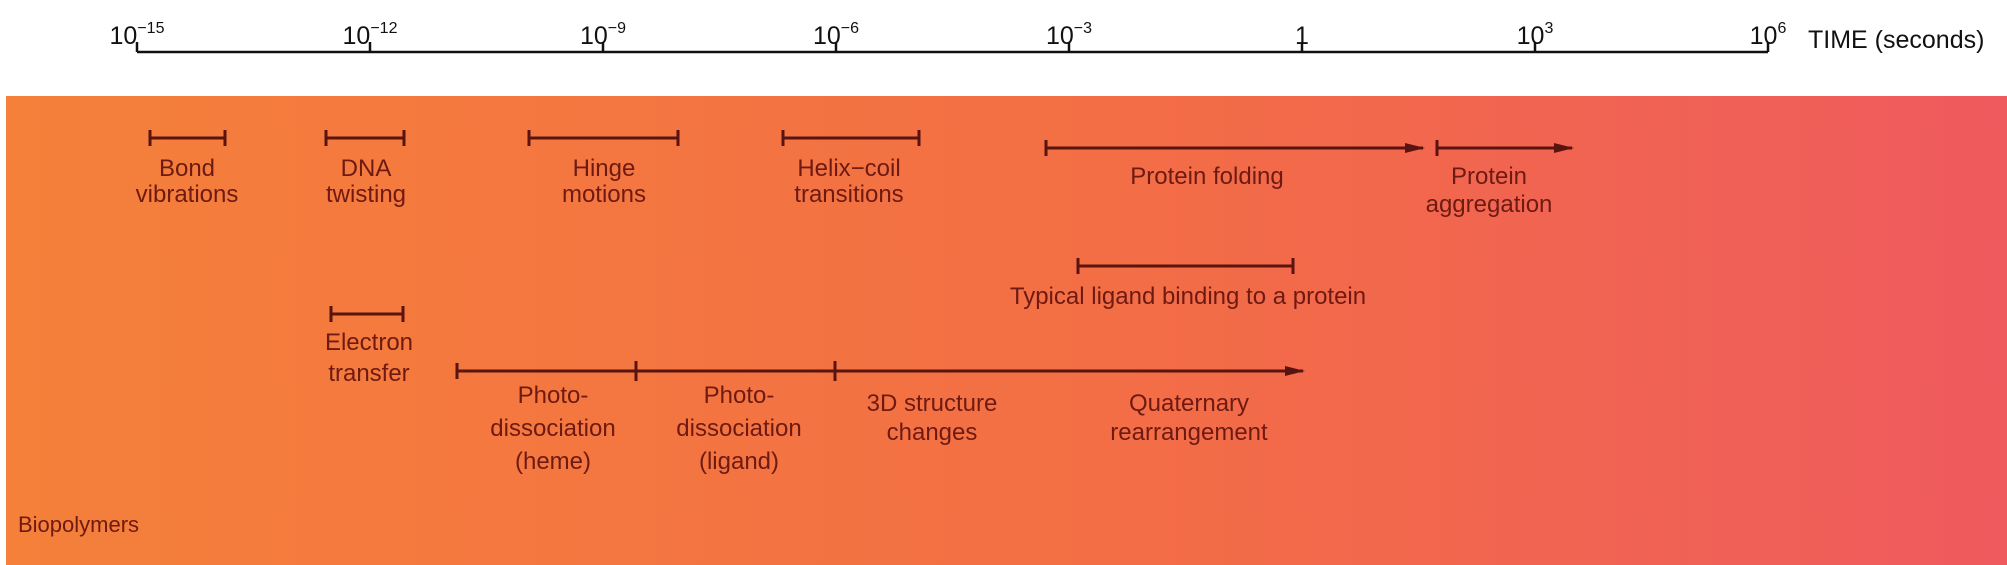 The height and width of the screenshot is (565, 2007). What do you see at coordinates (368, 373) in the screenshot?
I see `process-label: transfer` at bounding box center [368, 373].